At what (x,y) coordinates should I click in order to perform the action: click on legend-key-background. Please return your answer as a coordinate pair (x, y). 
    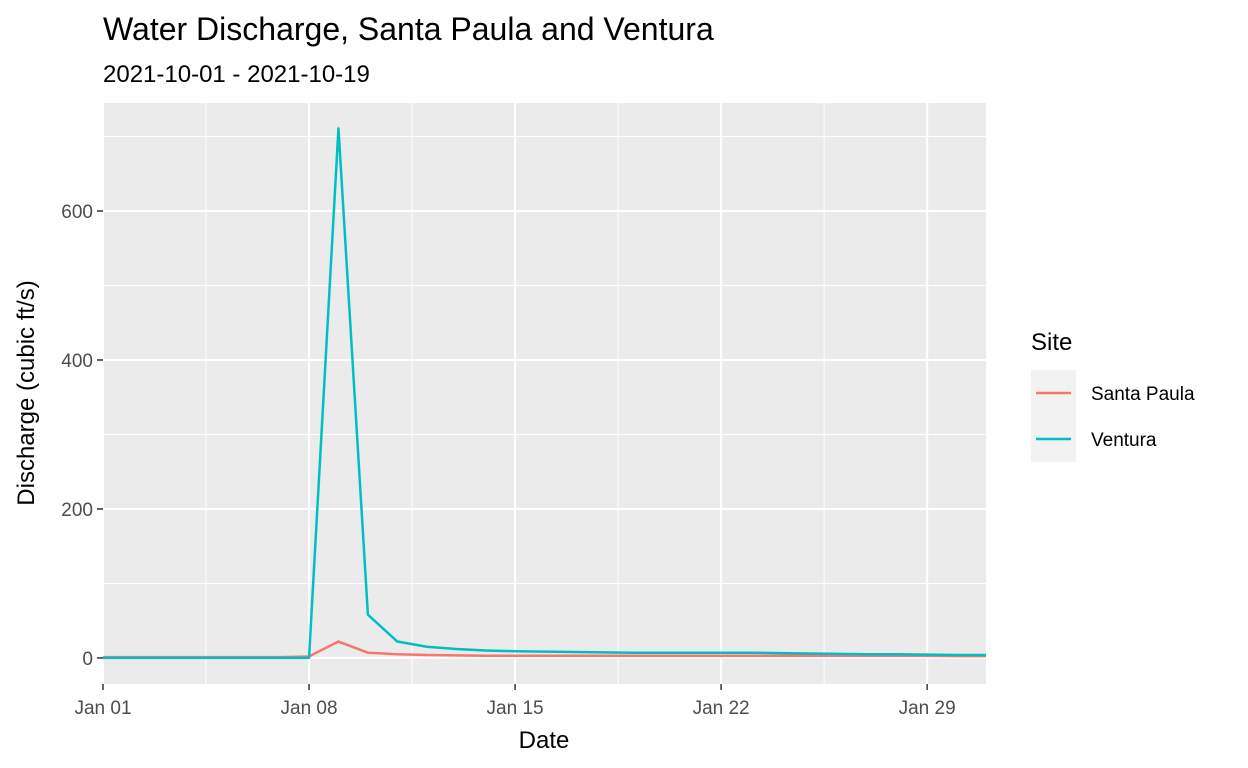
    Looking at the image, I should click on (1053, 416).